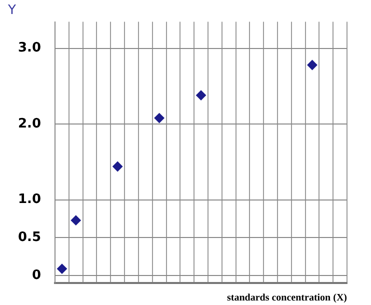 Image resolution: width=371 pixels, height=305 pixels. What do you see at coordinates (37, 275) in the screenshot?
I see `y-tick-label: 0` at bounding box center [37, 275].